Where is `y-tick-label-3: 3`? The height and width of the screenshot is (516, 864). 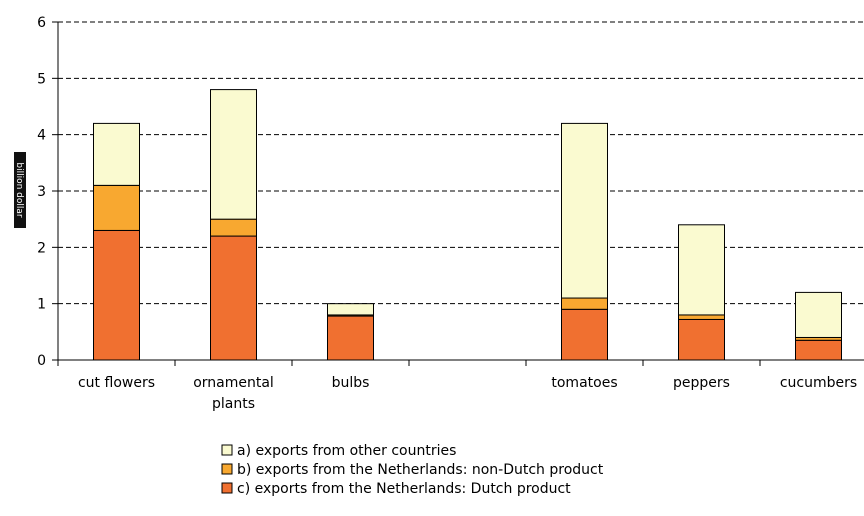
y-tick-label-3: 3 is located at coordinates (41, 192).